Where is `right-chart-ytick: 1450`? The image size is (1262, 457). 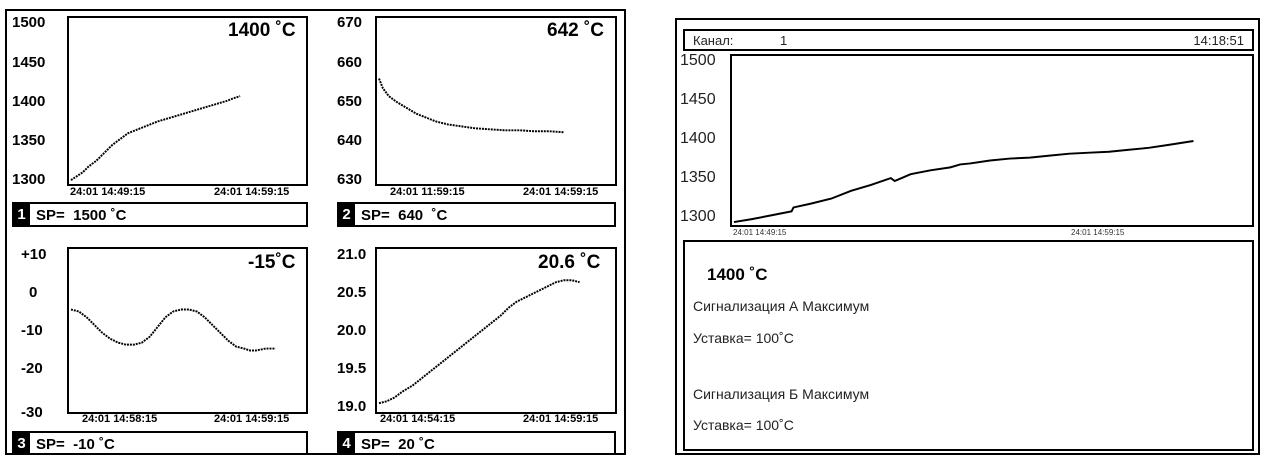 right-chart-ytick: 1450 is located at coordinates (698, 99).